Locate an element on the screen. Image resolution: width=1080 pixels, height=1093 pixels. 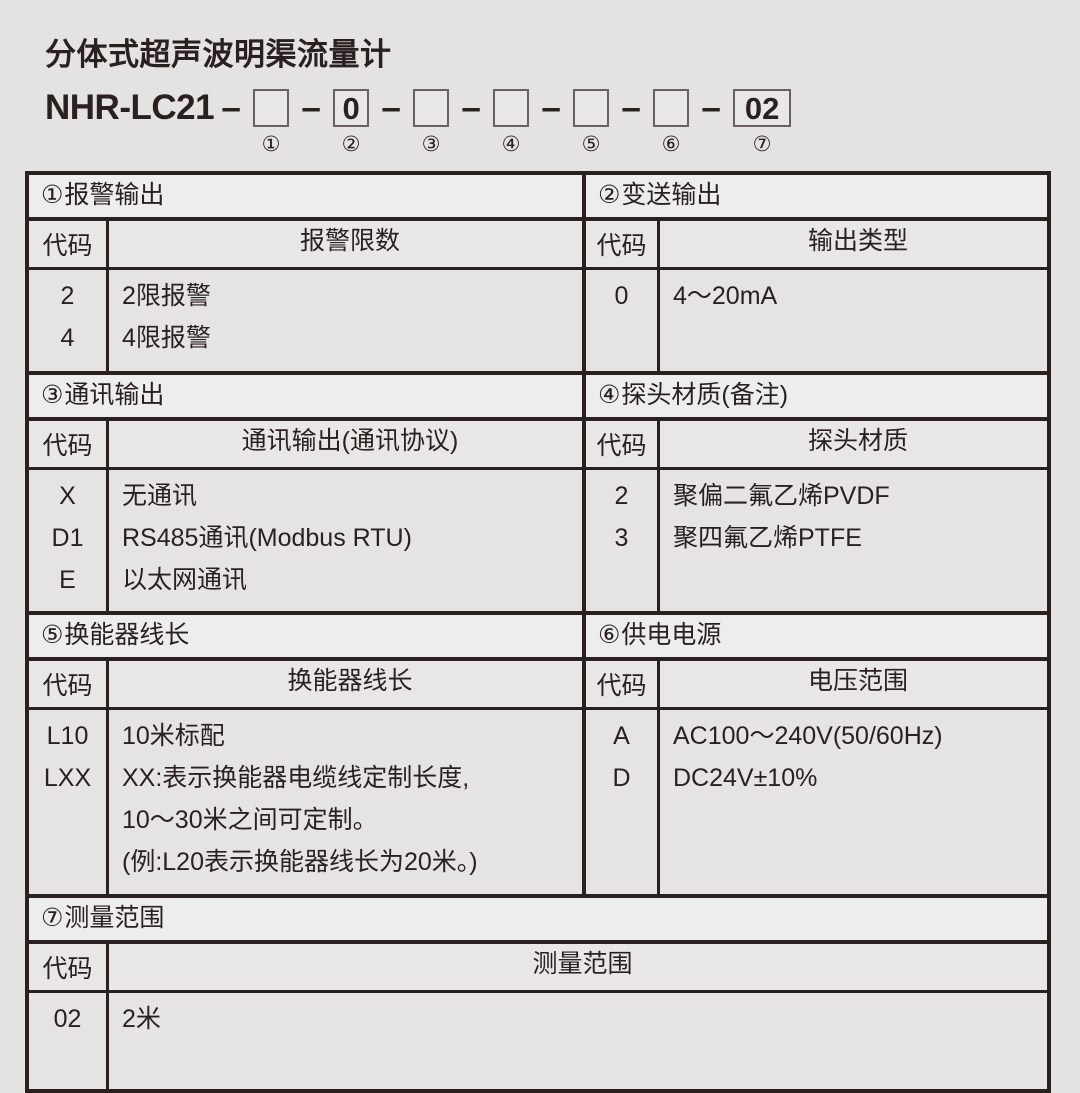
model-code-builder: NHR-LC21 – ① – 0 ② – ③ – ④ – ⑤ – ⑥ is located at coordinates (562, 122).